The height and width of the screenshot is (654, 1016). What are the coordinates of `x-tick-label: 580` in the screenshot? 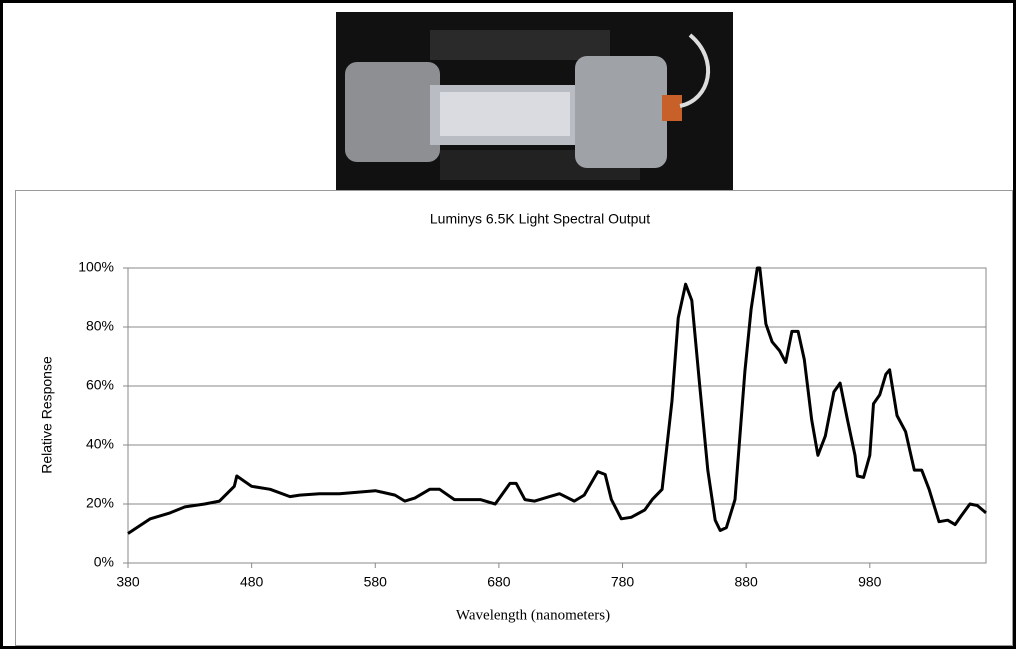 It's located at (376, 582).